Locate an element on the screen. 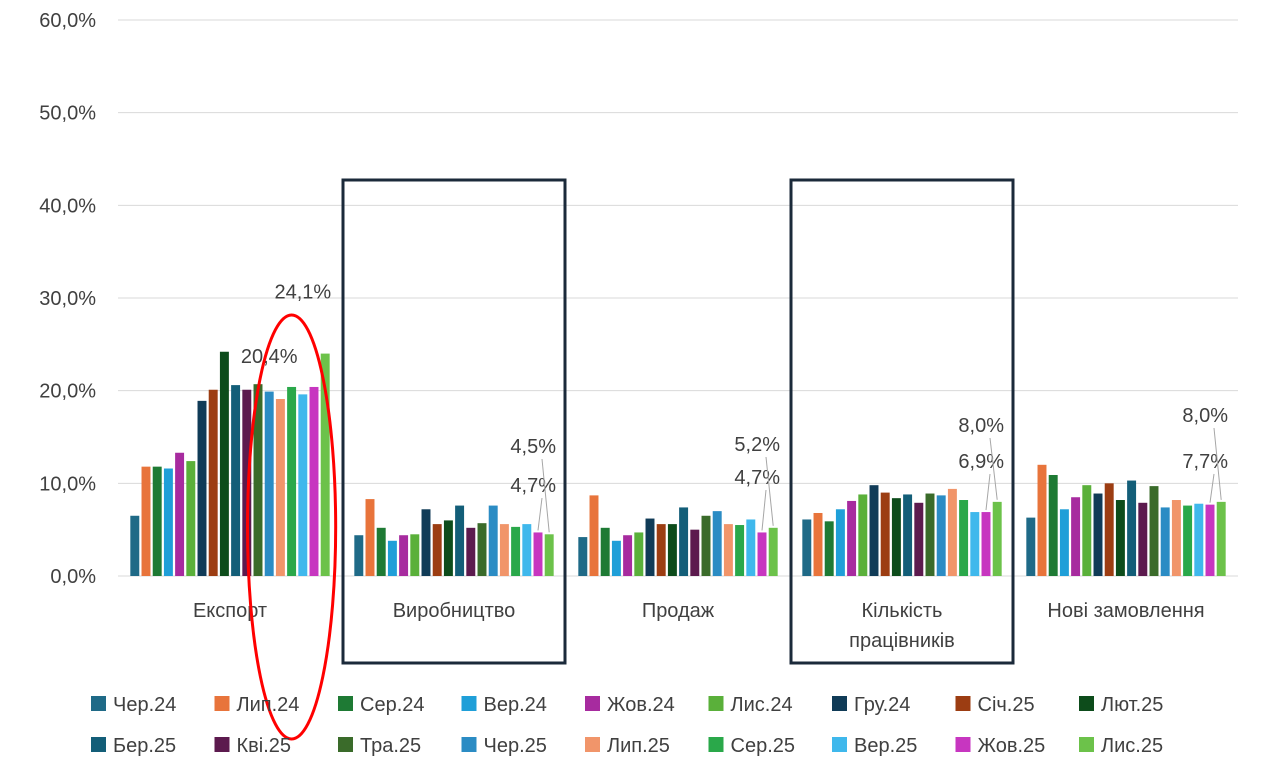  y-tick-label: 60,0% is located at coordinates (67, 21).